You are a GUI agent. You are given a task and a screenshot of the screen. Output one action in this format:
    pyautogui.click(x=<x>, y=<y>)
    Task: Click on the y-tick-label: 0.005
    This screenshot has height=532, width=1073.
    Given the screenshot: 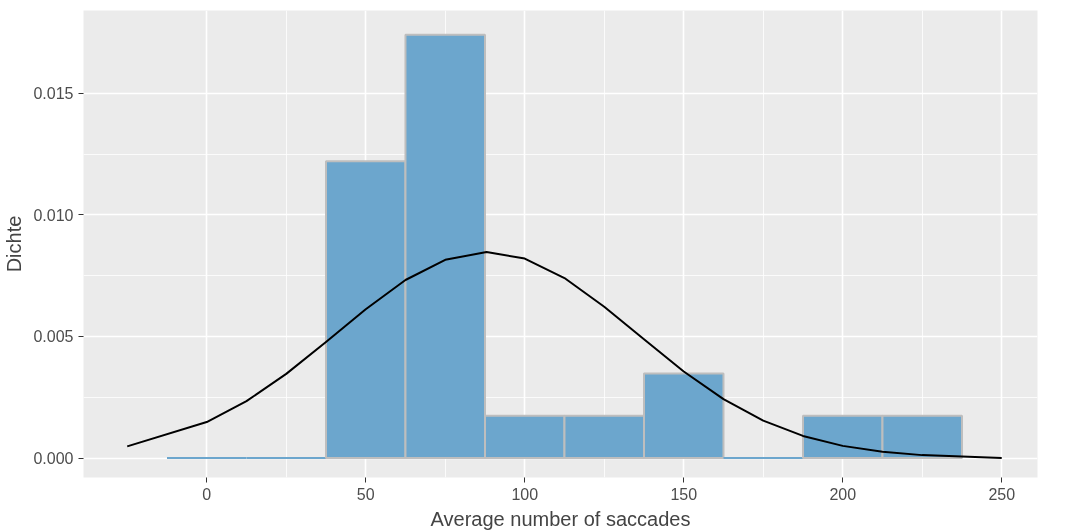 What is the action you would take?
    pyautogui.click(x=53, y=337)
    